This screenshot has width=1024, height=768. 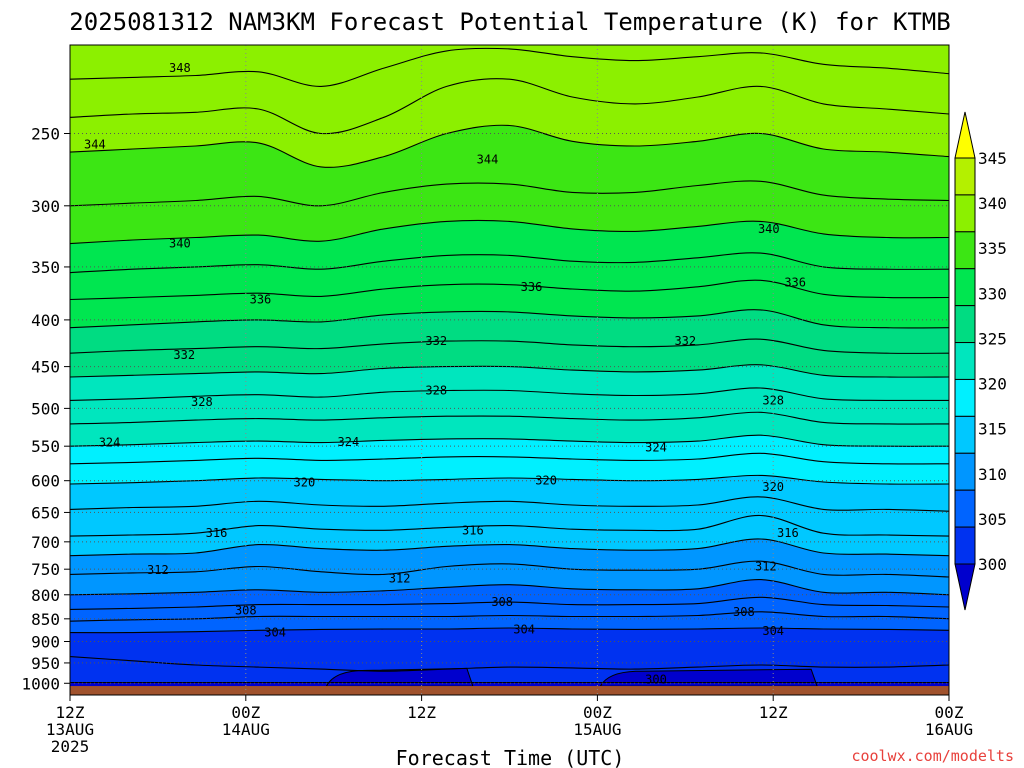 I want to click on colorbar-label: 345, so click(x=992, y=158).